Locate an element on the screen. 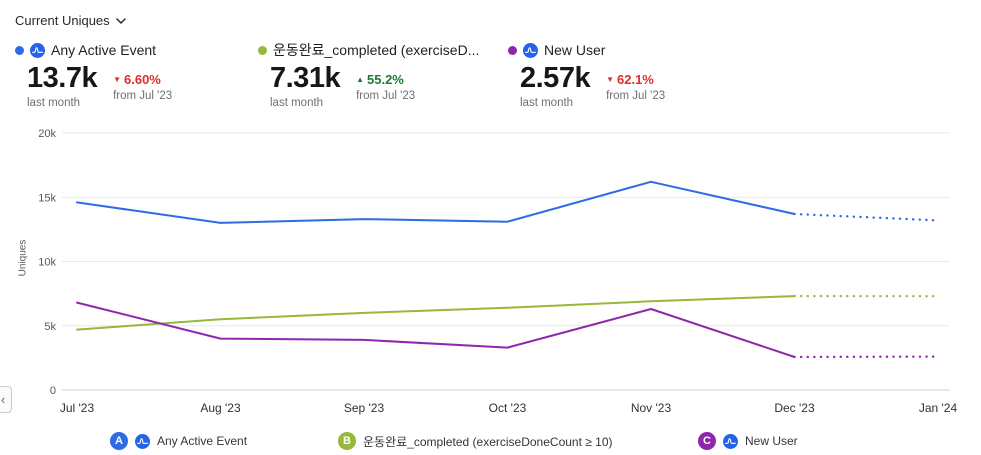 The image size is (981, 455). up-triangle-icon: ▲ is located at coordinates (360, 79).